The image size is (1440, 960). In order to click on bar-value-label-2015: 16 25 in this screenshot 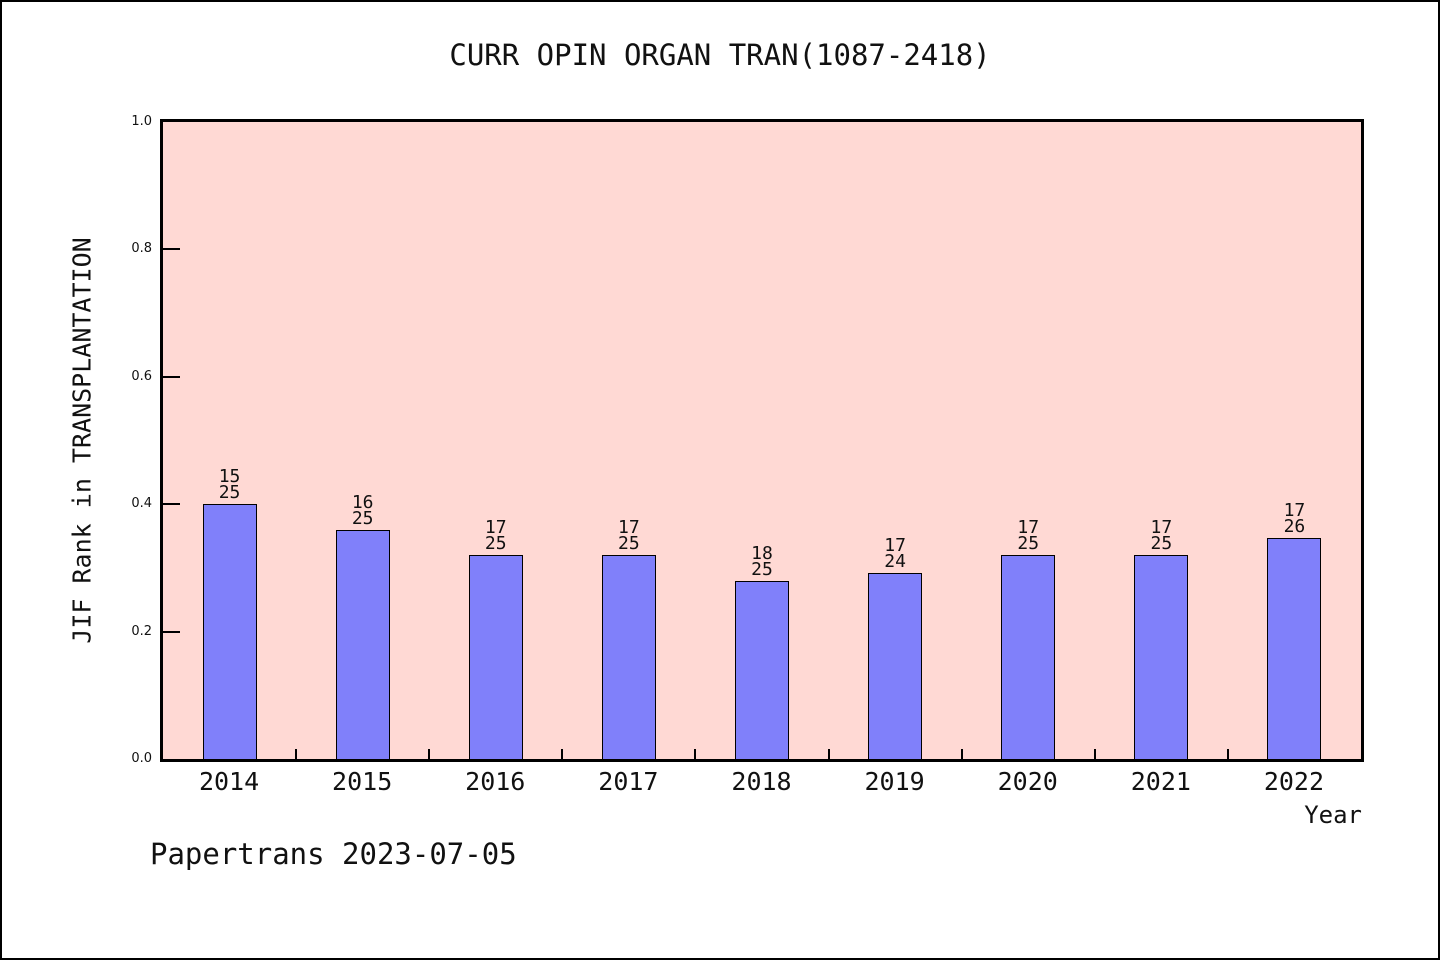, I will do `click(362, 510)`.